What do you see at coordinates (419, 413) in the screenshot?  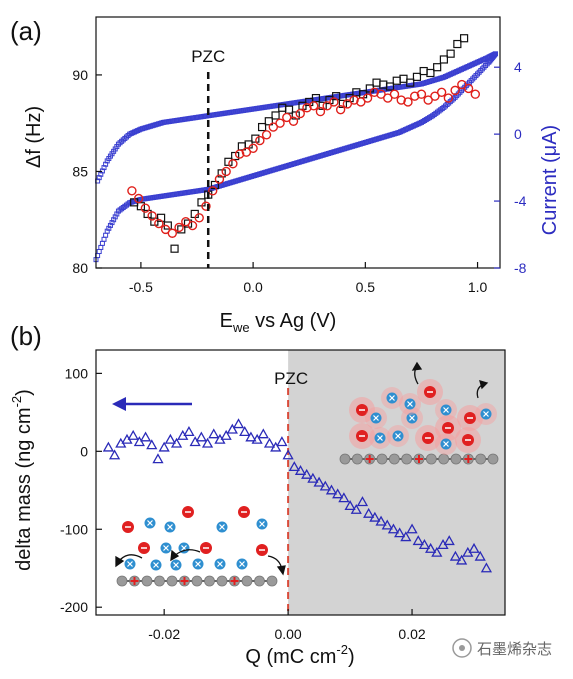 I see `b-inset-right-ions` at bounding box center [419, 413].